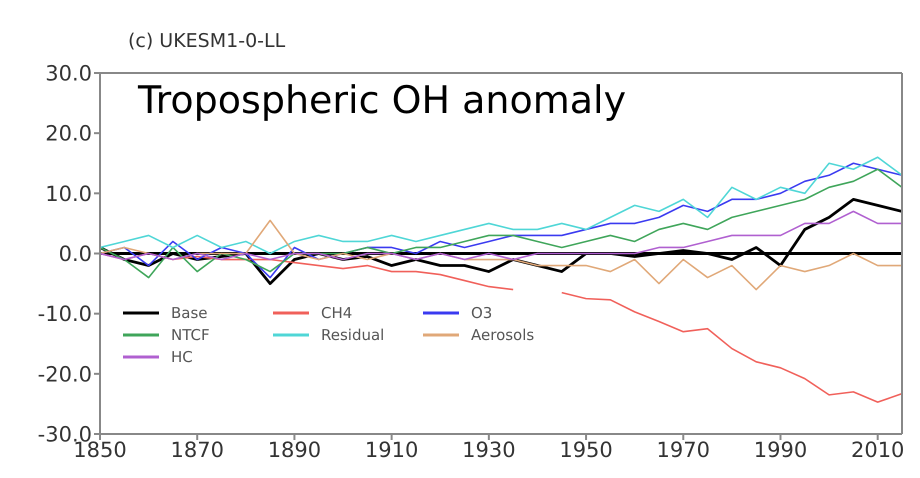  Describe the element at coordinates (75, 254) in the screenshot. I see `y-tick-label: 0.0` at that location.